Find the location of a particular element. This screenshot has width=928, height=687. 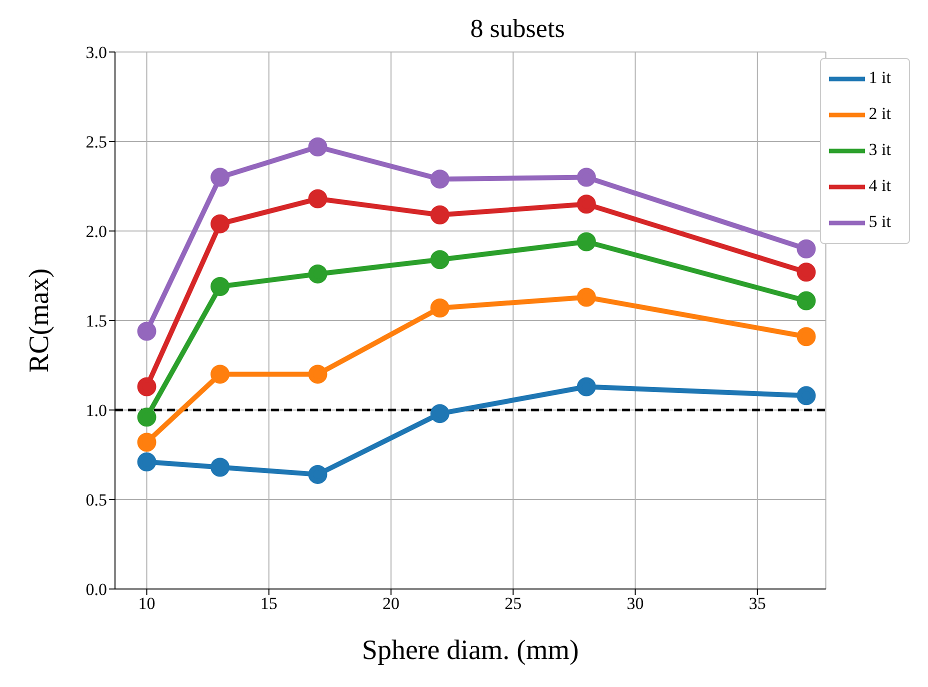

legend-label: 2 it is located at coordinates (879, 113).